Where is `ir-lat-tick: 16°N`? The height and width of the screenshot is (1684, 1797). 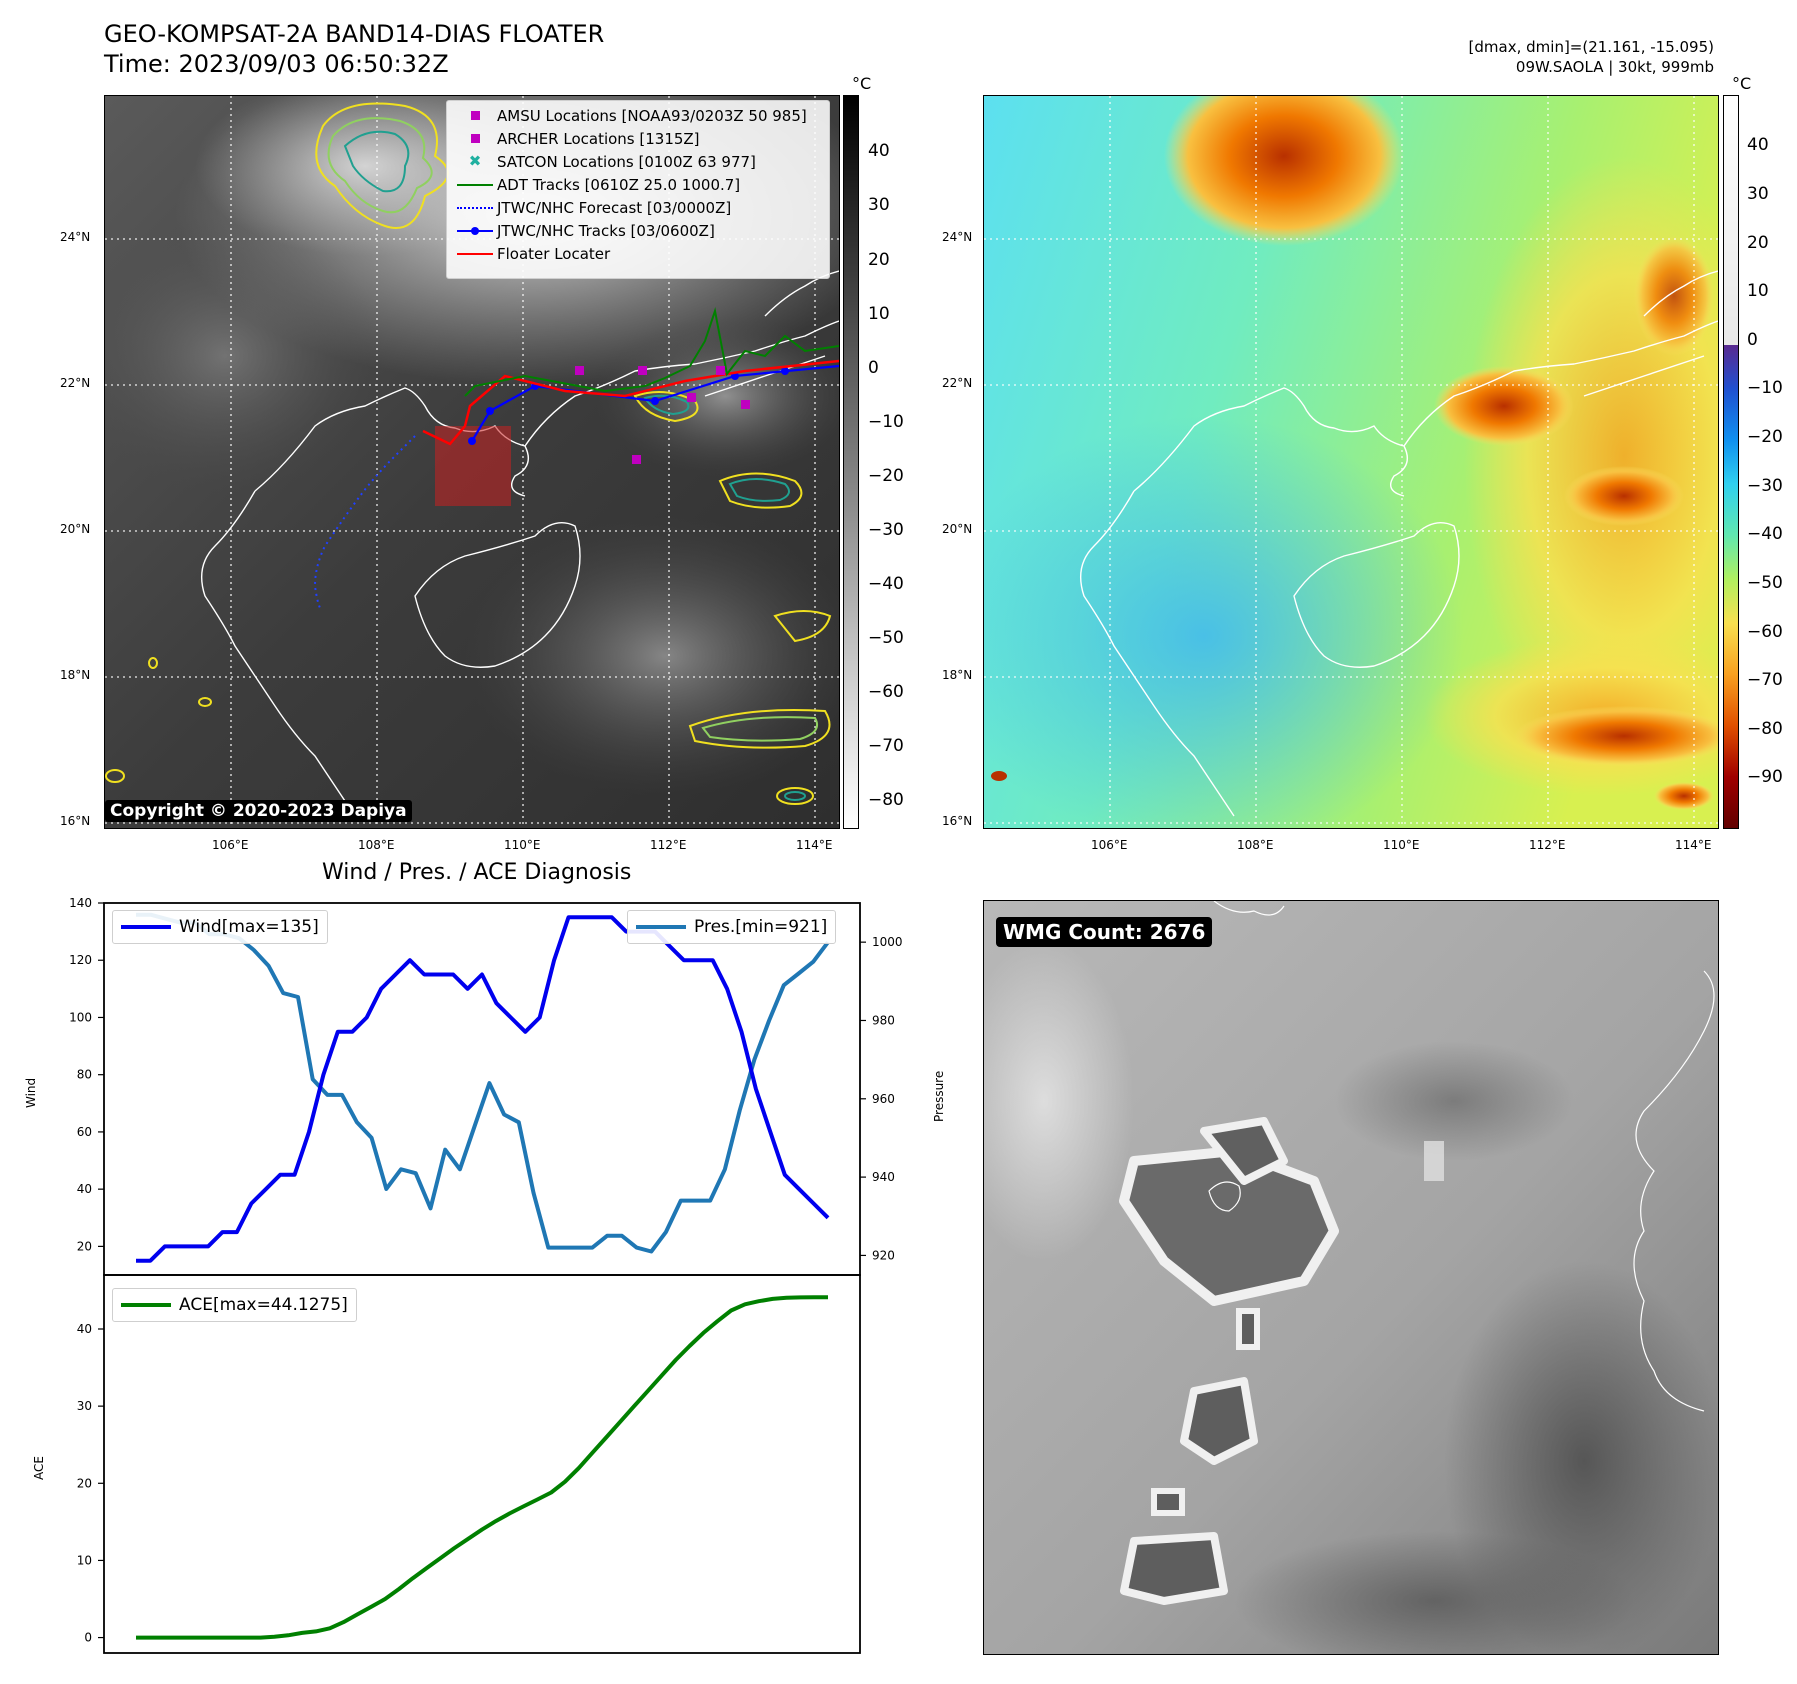
ir-lat-tick: 16°N is located at coordinates (75, 821).